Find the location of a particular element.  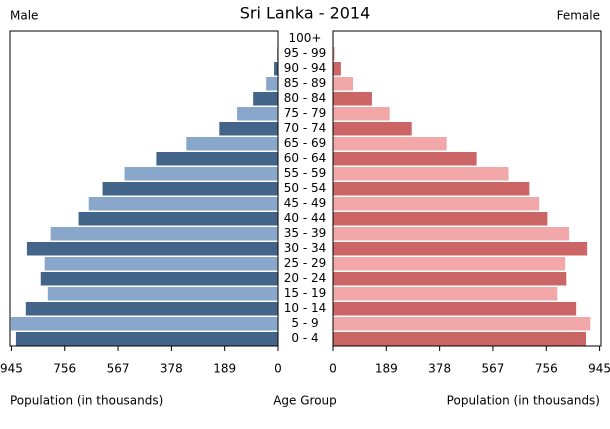

category-label: 35 - 39 is located at coordinates (305, 233).